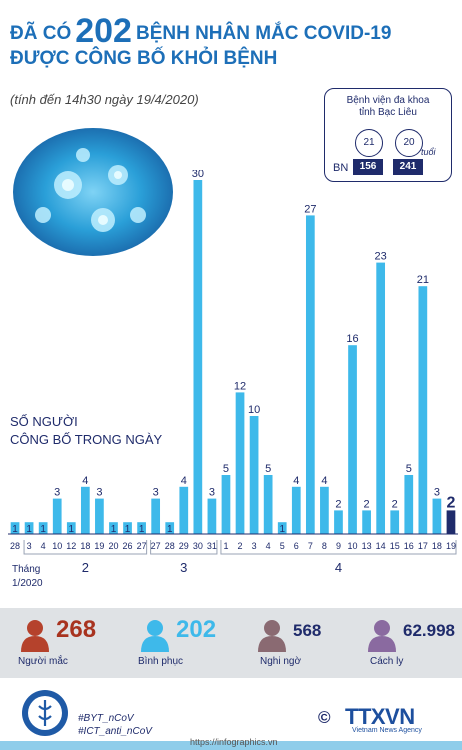 This screenshot has width=462, height=750. What do you see at coordinates (86, 431) in the screenshot?
I see `chart-label: SỐ NGƯỜI CÔNG BỐ TRONG NGÀY` at bounding box center [86, 431].